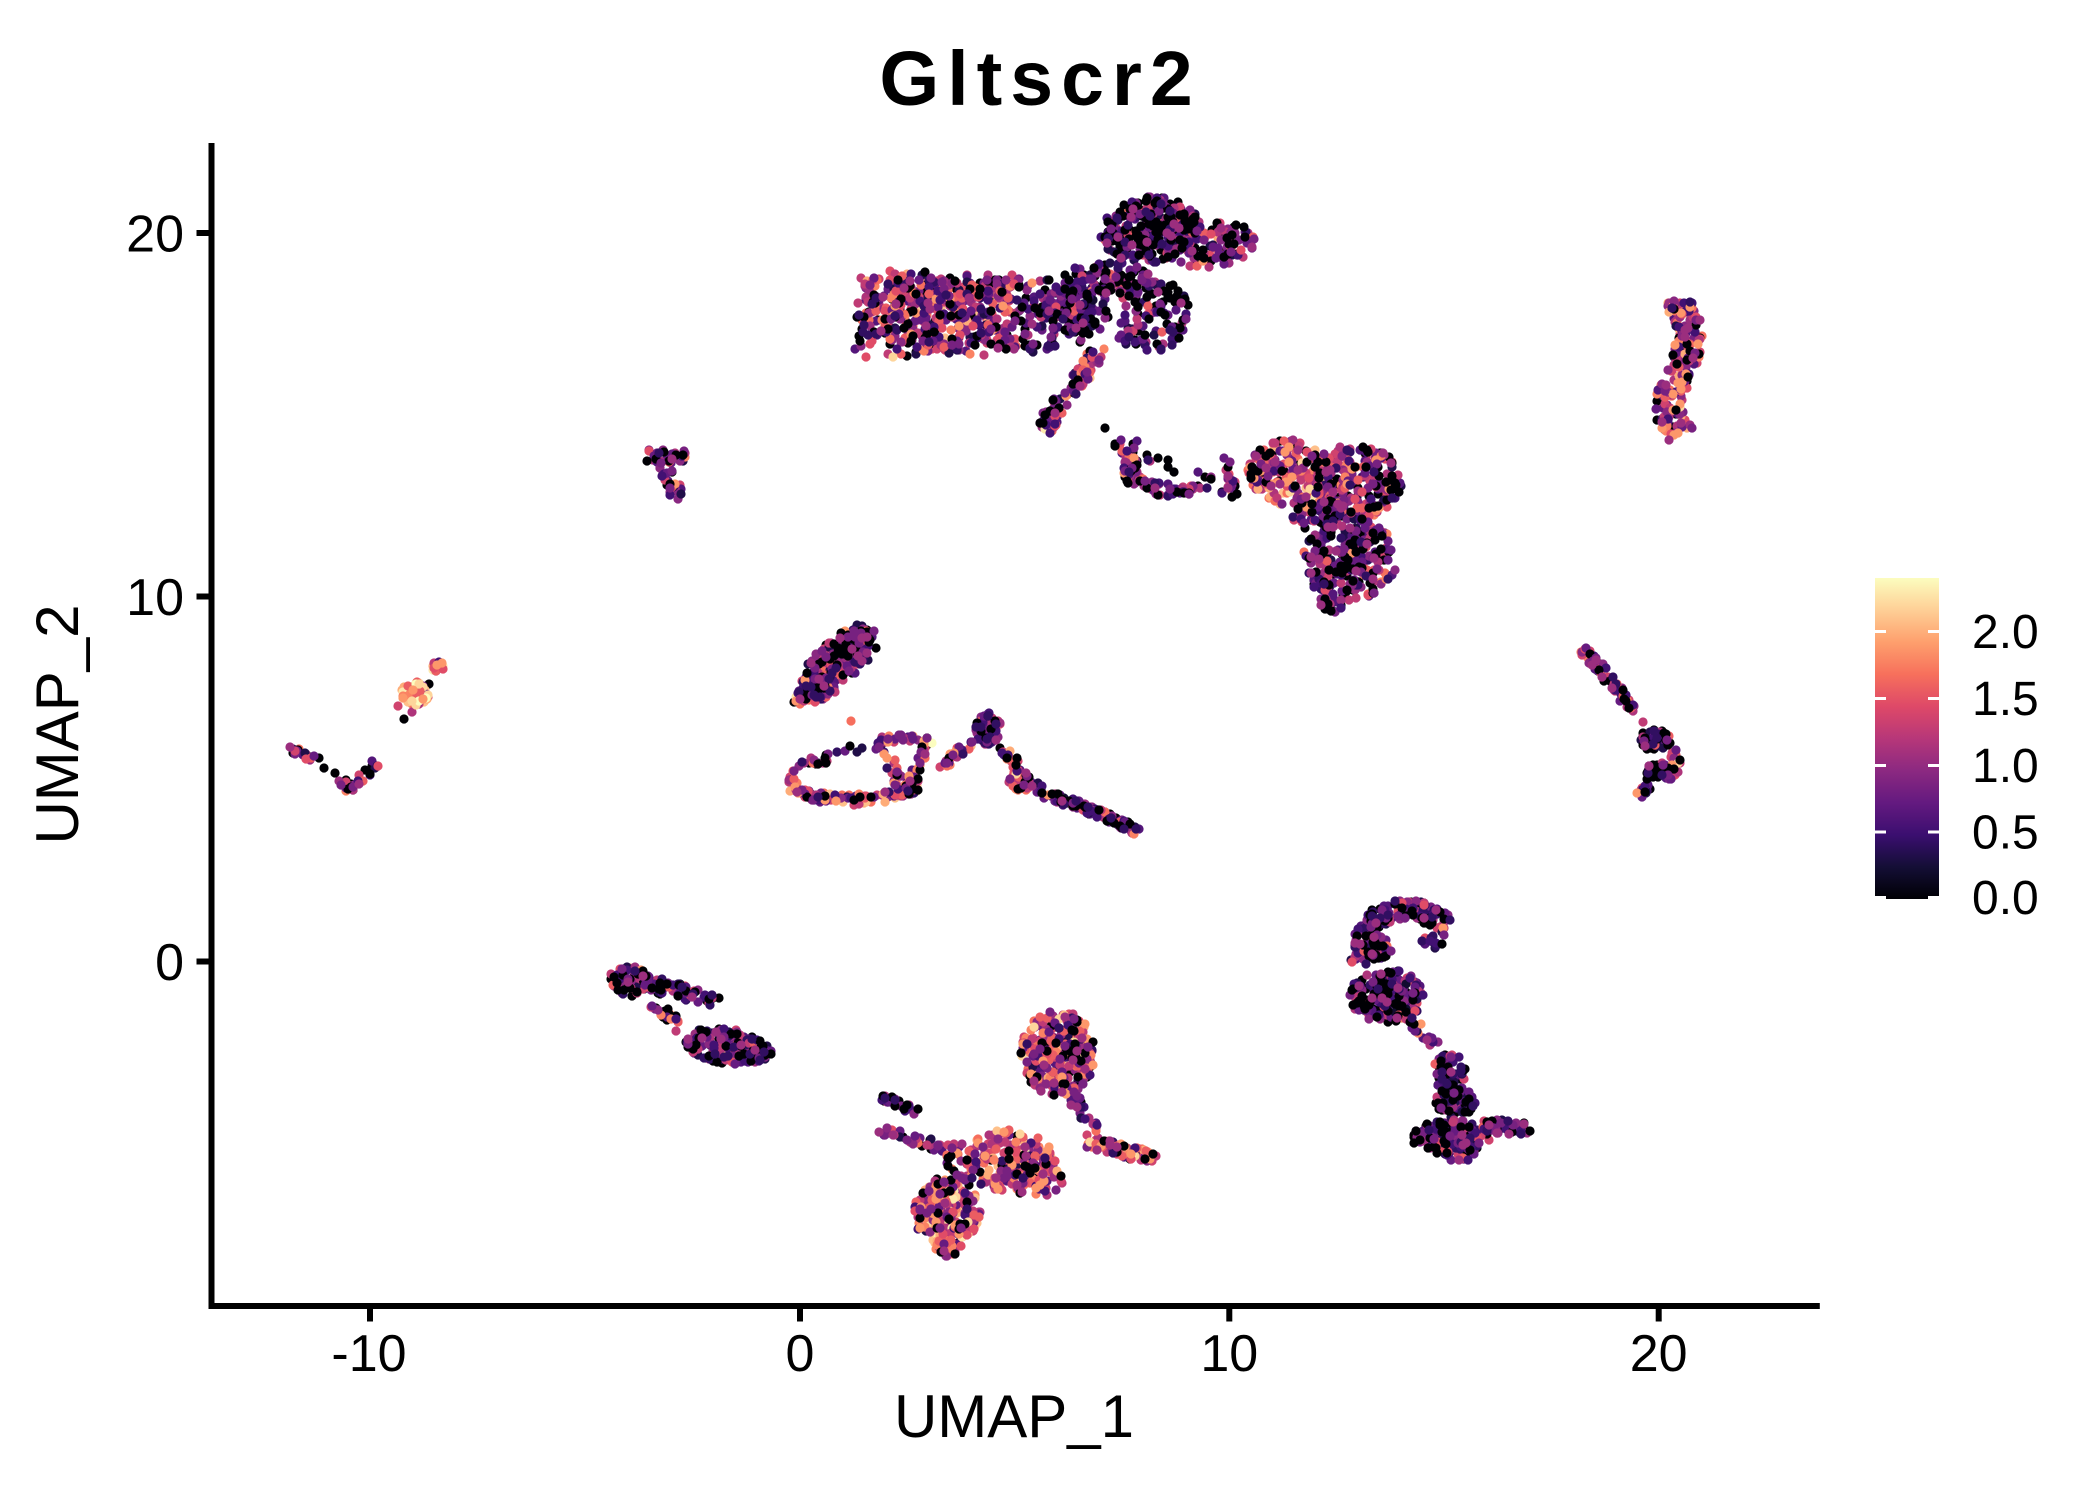 This screenshot has height=1500, width=2100. Describe the element at coordinates (1014, 1416) in the screenshot. I see `svg-text: UMAP_1` at that location.